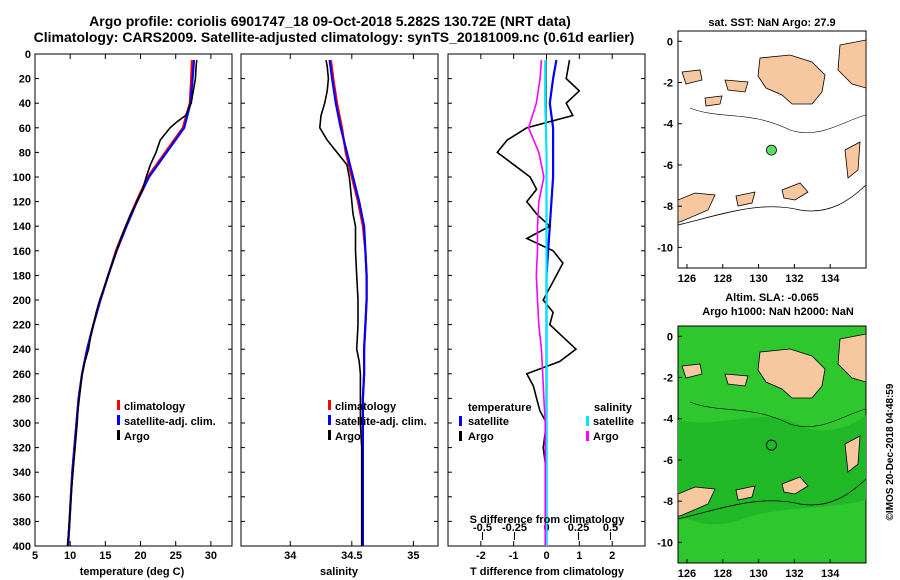  Describe the element at coordinates (290, 556) in the screenshot. I see `x-tick-label: 34` at that location.